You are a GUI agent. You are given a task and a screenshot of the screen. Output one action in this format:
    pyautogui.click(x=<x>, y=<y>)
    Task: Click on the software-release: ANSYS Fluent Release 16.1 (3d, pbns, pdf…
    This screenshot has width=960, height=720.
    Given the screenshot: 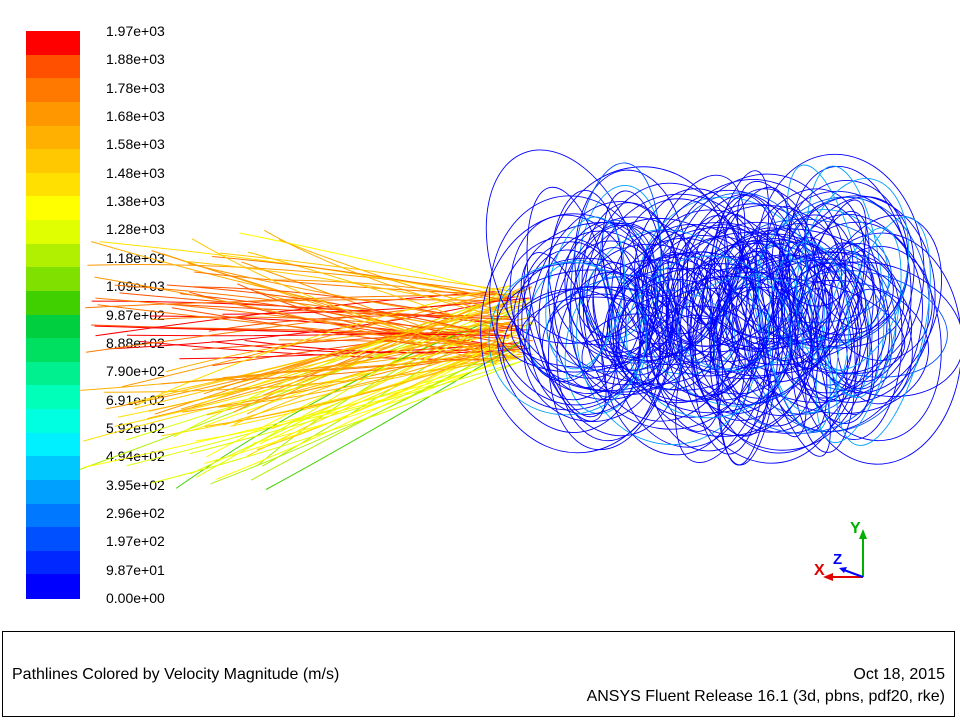 What is the action you would take?
    pyautogui.click(x=765, y=696)
    